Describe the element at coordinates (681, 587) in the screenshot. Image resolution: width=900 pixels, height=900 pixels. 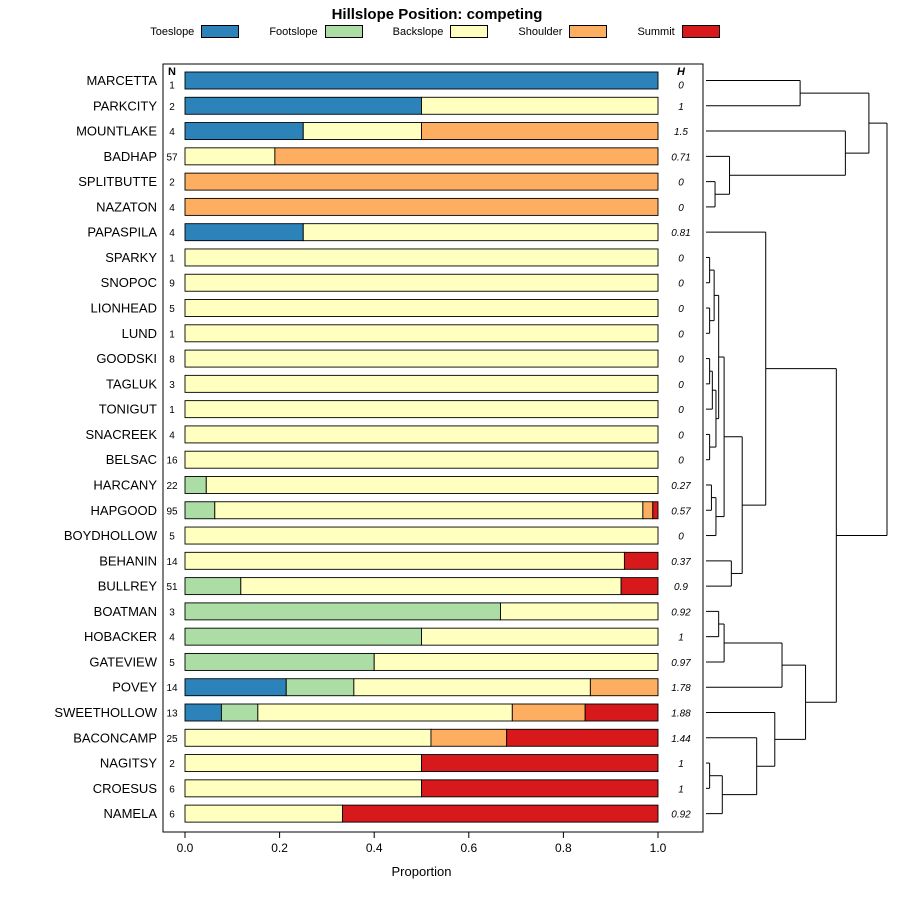
I see `h-value: 0.9` at that location.